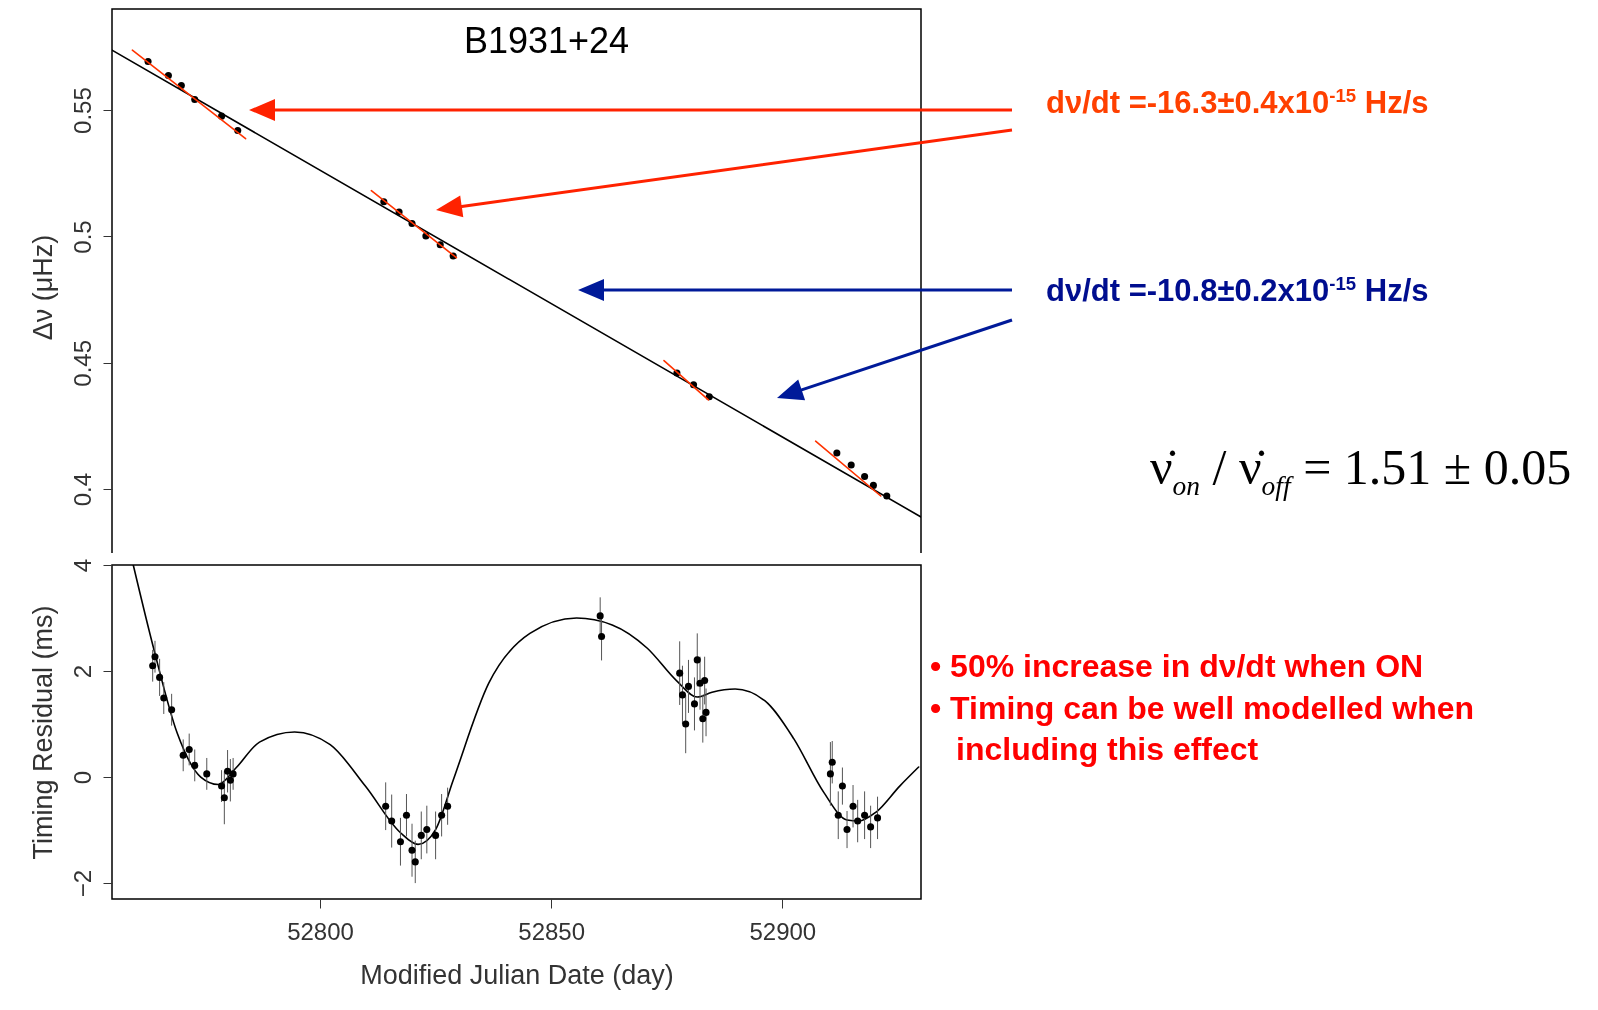 This screenshot has width=1598, height=1010. What do you see at coordinates (1361, 470) in the screenshot?
I see `text: ν̇$_{on}$ / ν̇$_{off}$ = 1.51 ± 0.05` at bounding box center [1361, 470].